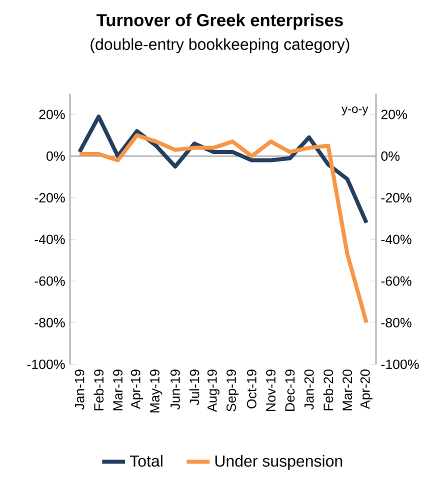 This screenshot has width=440, height=479. What do you see at coordinates (355, 111) in the screenshot?
I see `annotation: y-o-y` at bounding box center [355, 111].